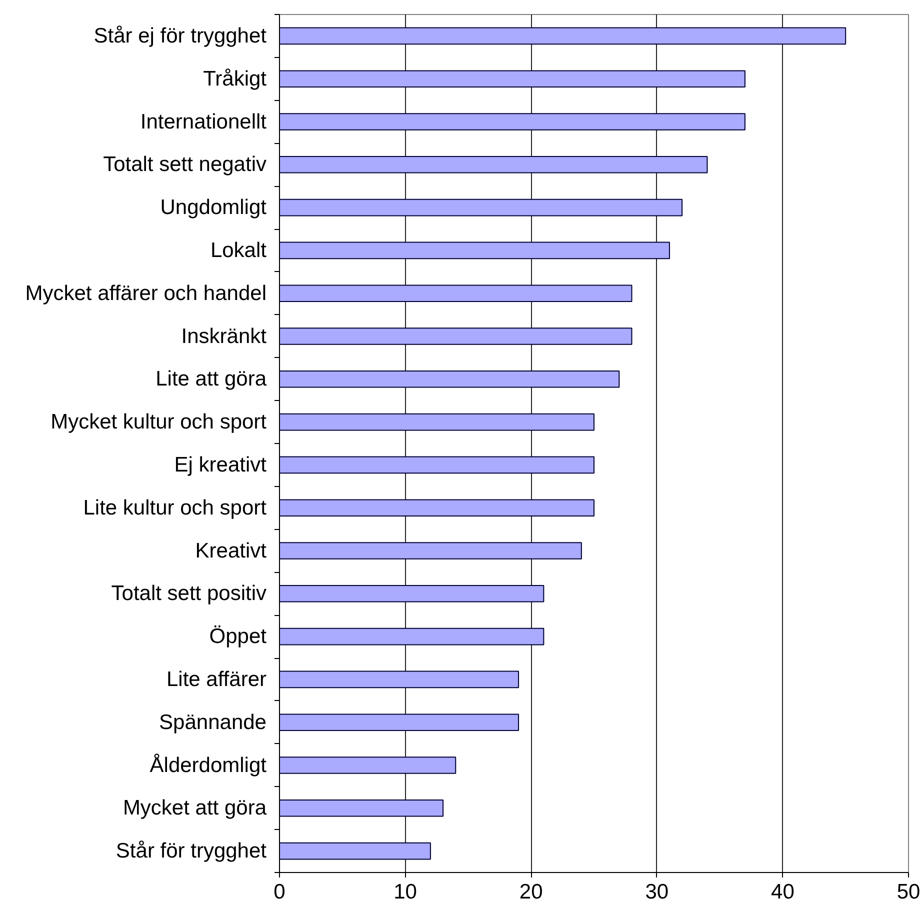  What do you see at coordinates (235, 78) in the screenshot?
I see `y-tick-label: Tråkigt` at bounding box center [235, 78].